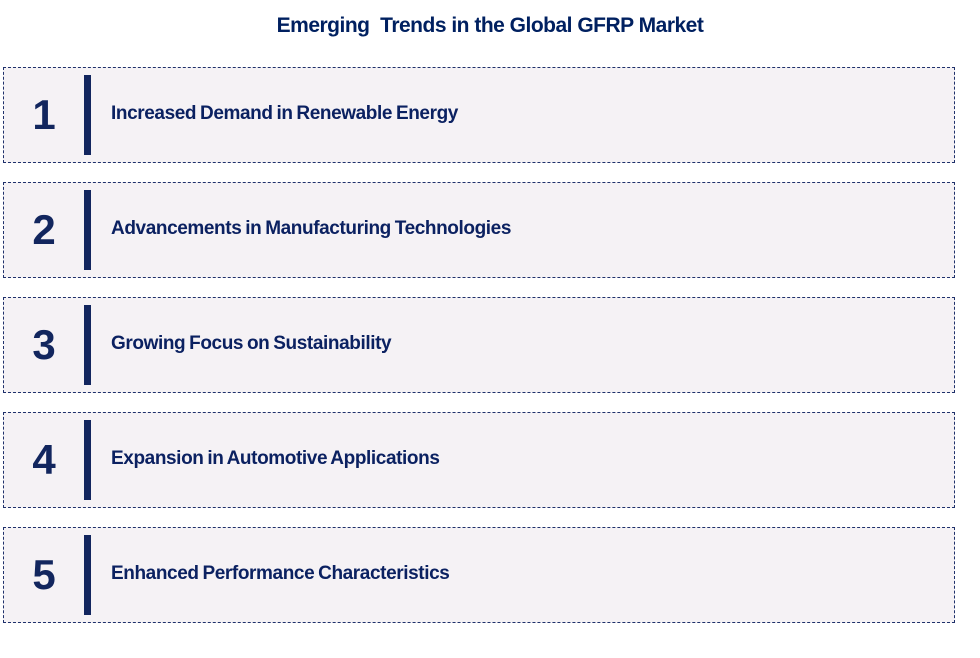 The height and width of the screenshot is (658, 980). Describe the element at coordinates (479, 345) in the screenshot. I see `trend-row-3: 3 Growing Focus on Sustainability` at that location.